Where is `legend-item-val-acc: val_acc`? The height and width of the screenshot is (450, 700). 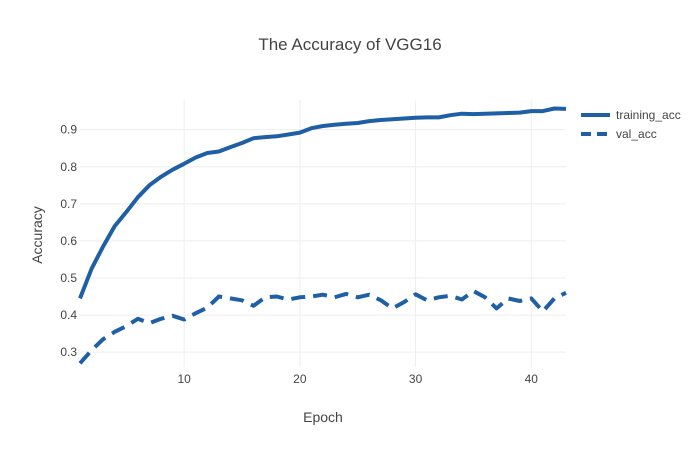
legend-item-val-acc: val_acc is located at coordinates (619, 134).